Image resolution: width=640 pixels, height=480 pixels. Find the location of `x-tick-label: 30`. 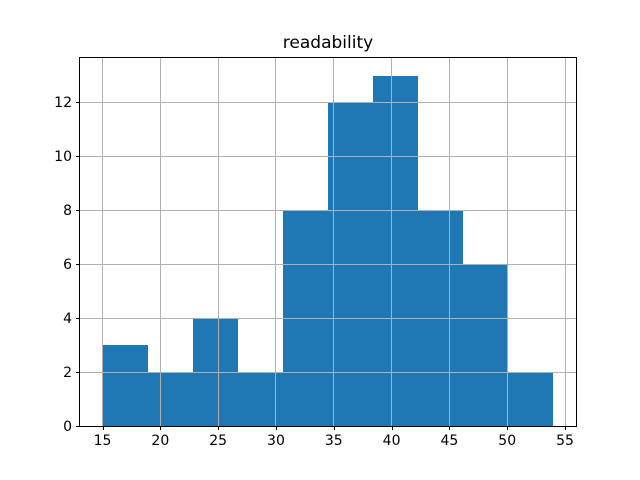

x-tick-label: 30 is located at coordinates (276, 441).